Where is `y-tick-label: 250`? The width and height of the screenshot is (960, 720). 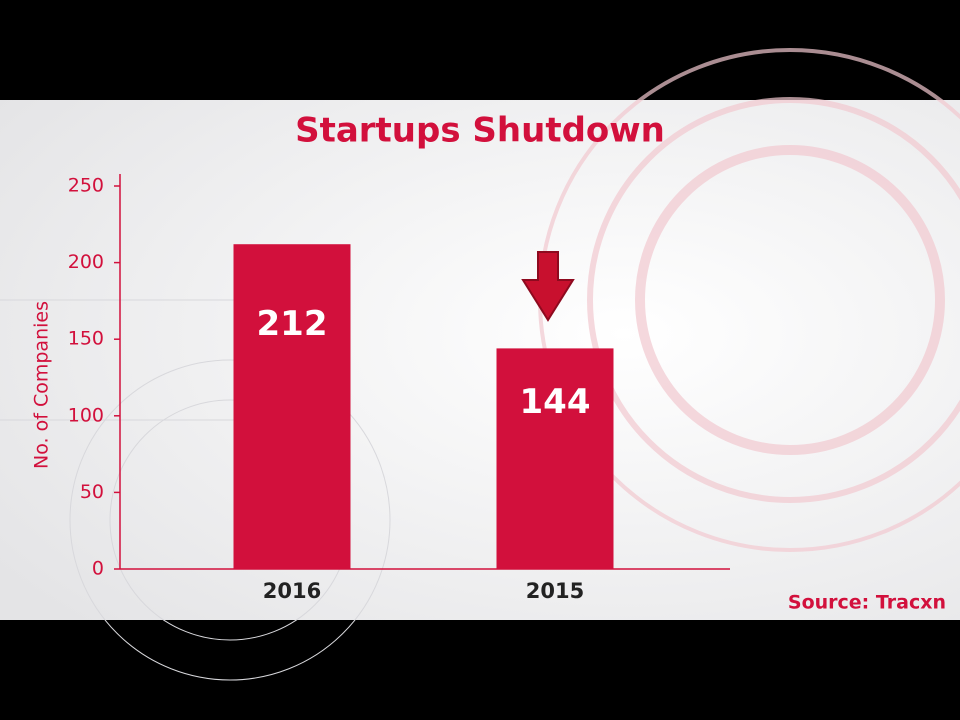
y-tick-label: 250 is located at coordinates (86, 186).